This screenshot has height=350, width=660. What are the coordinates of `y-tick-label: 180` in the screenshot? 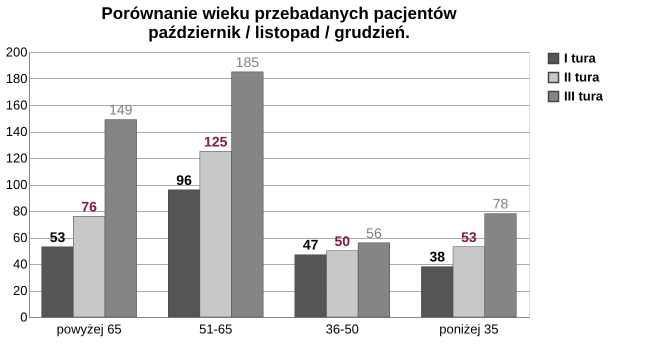 It's located at (17, 78).